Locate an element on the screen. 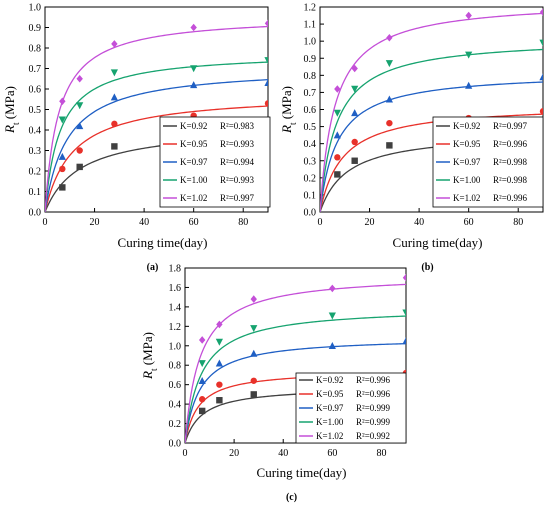 This screenshot has width=550, height=509. legend-label: K=1.02 is located at coordinates (193, 198).